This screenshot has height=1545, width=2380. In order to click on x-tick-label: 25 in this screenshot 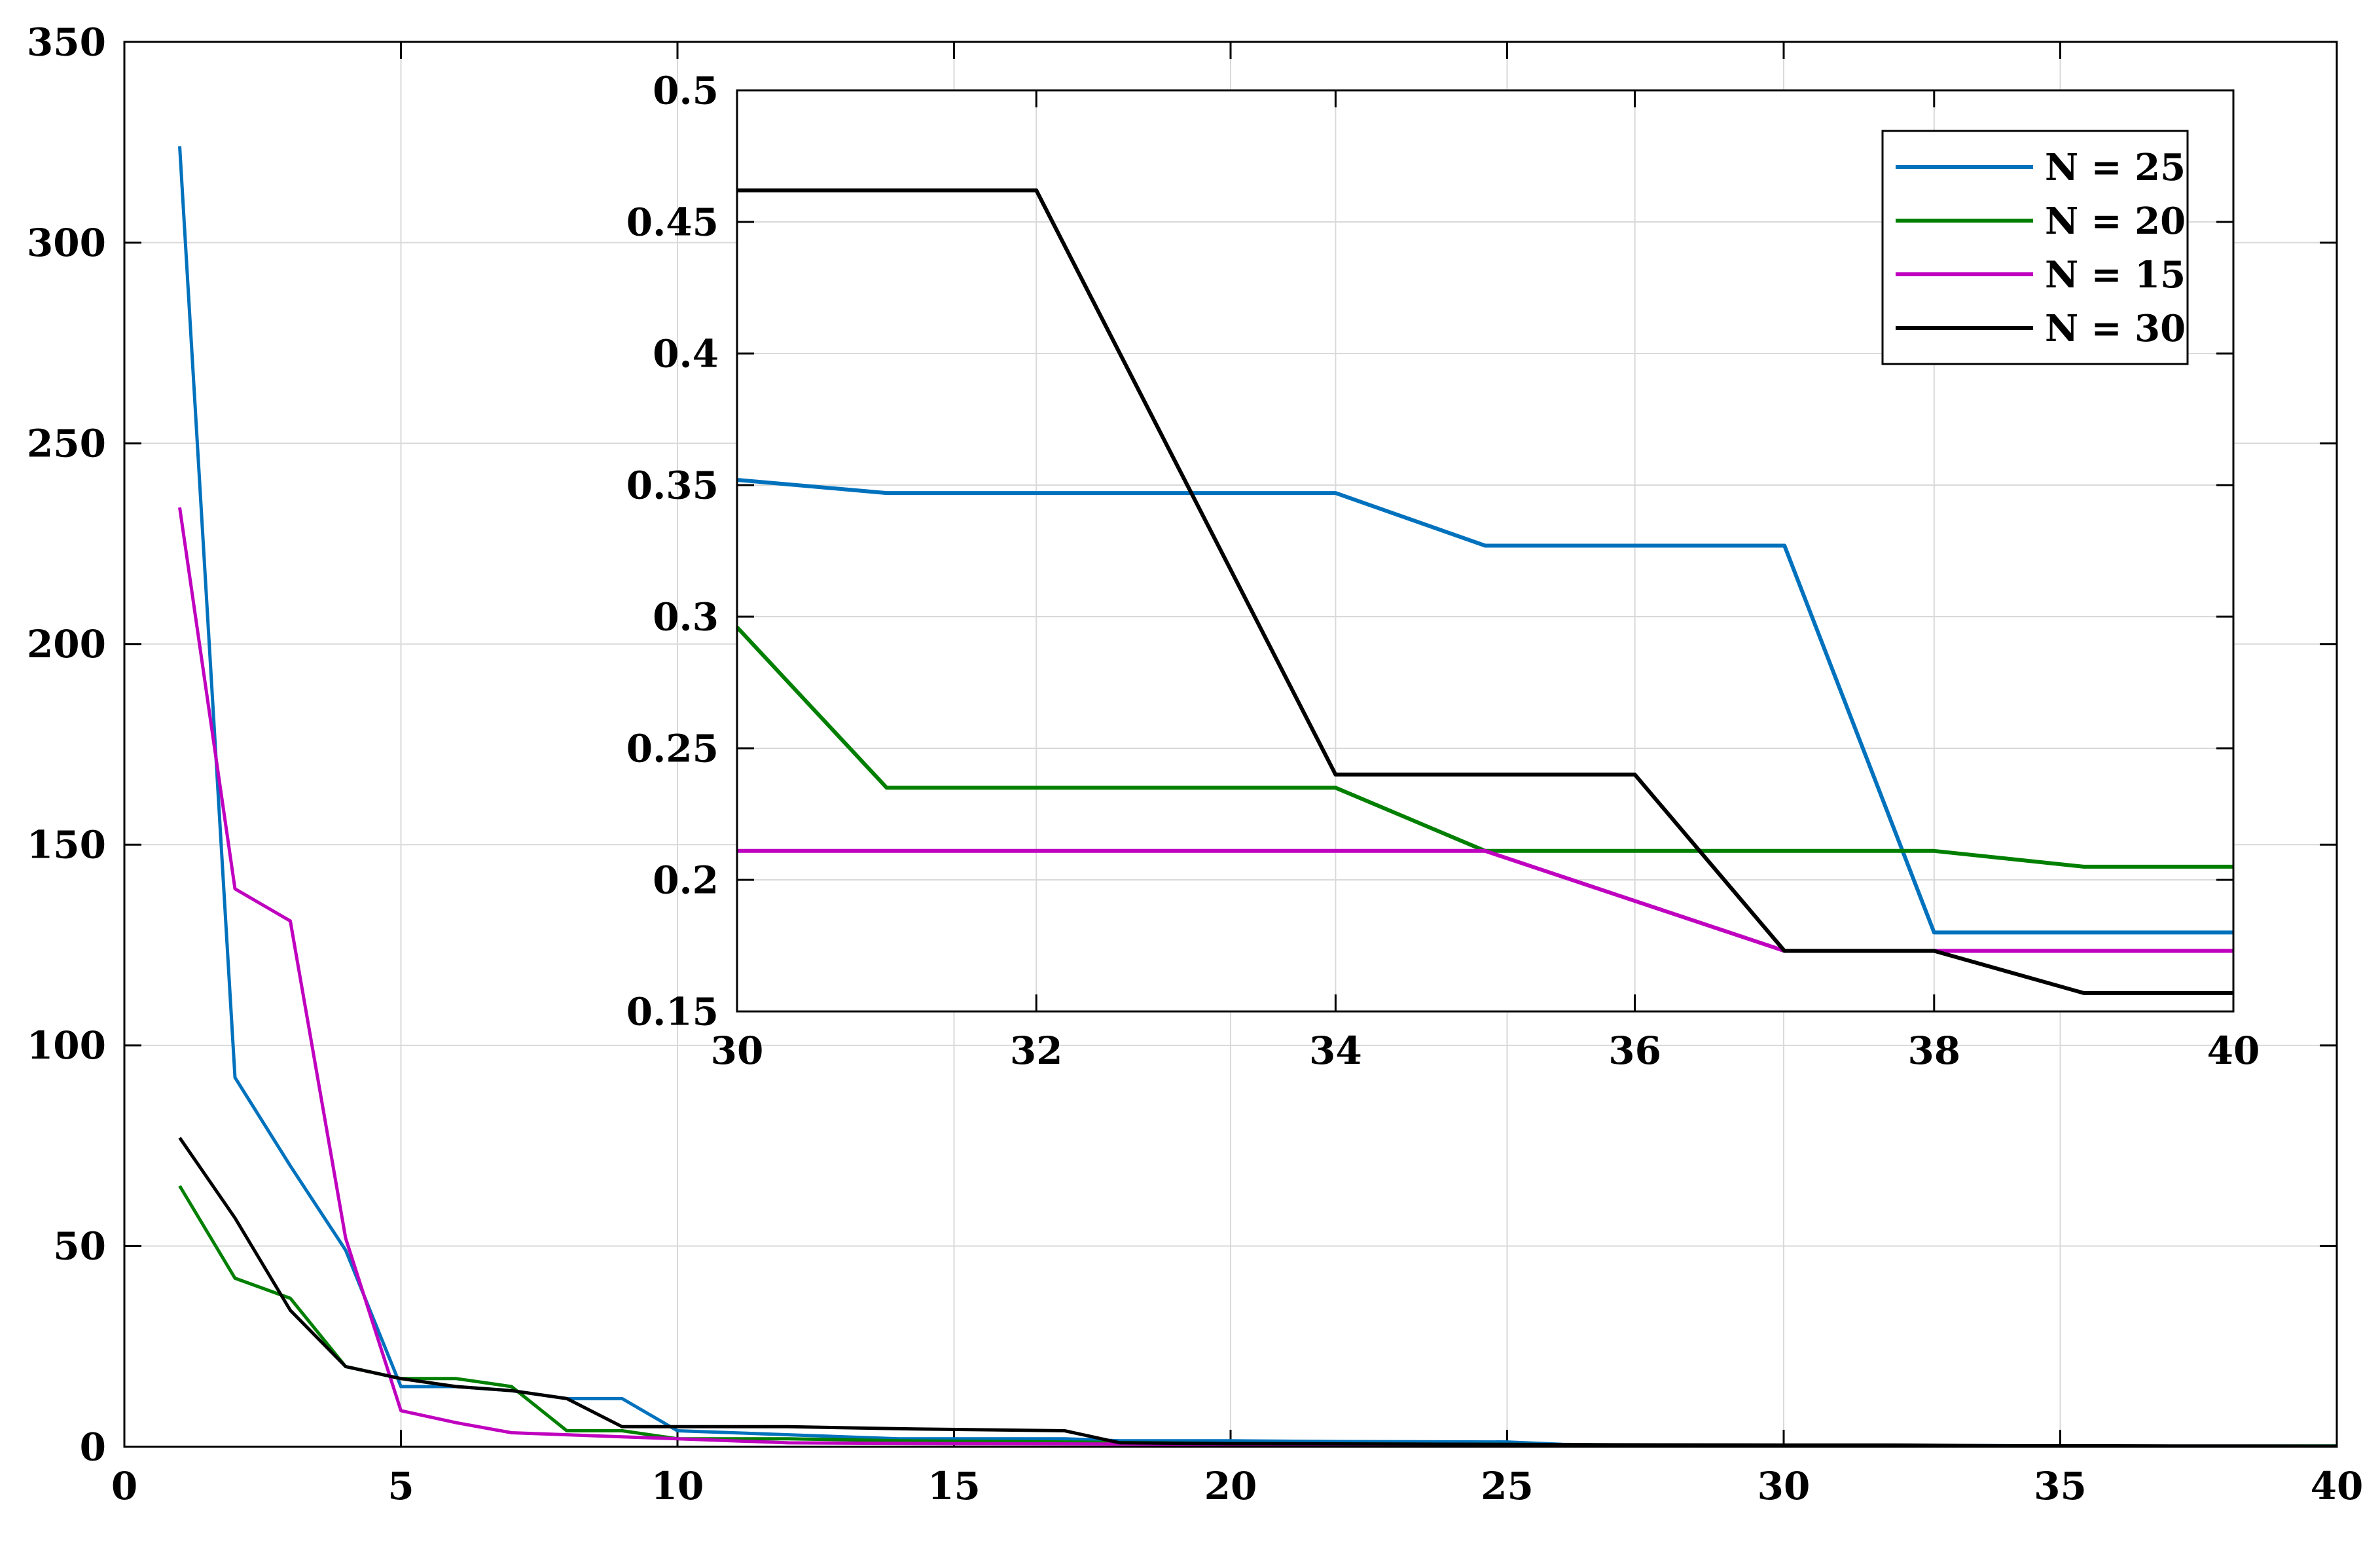, I will do `click(1507, 1486)`.